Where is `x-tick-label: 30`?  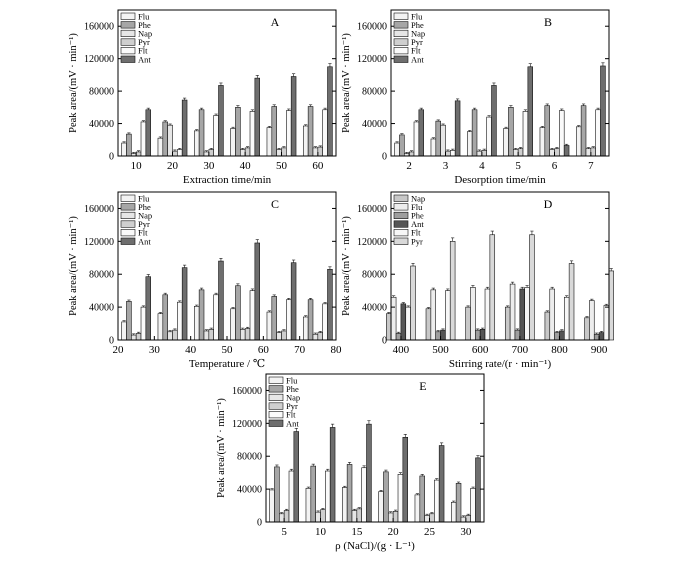 x-tick-label: 30 is located at coordinates (209, 166).